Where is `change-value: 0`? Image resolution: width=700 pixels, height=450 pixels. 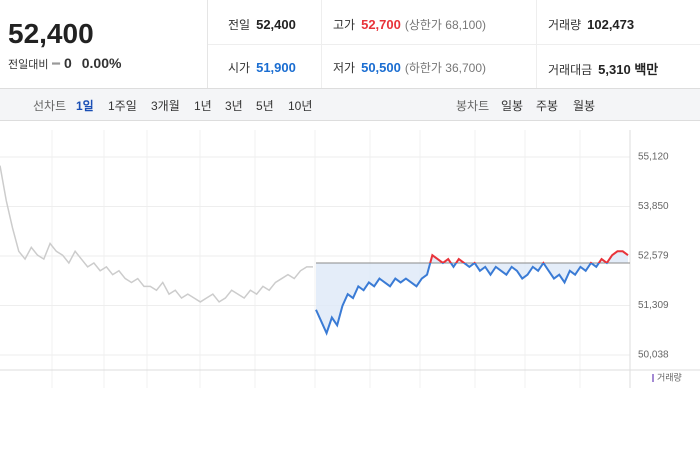
change-value: 0 is located at coordinates (67, 63).